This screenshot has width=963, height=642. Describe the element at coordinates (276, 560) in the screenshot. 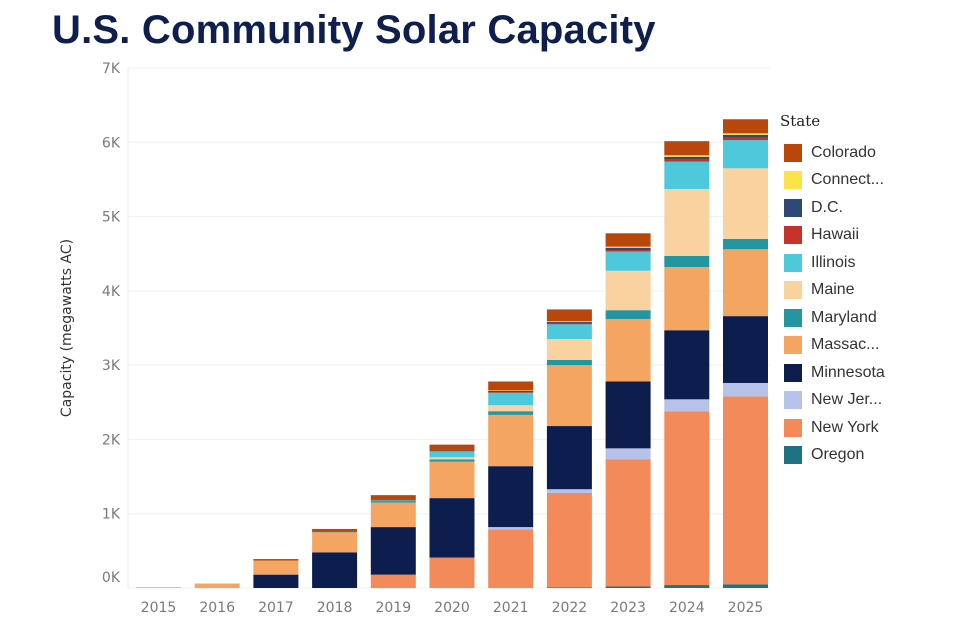

I see `bar-segment-colorado-2017` at that location.